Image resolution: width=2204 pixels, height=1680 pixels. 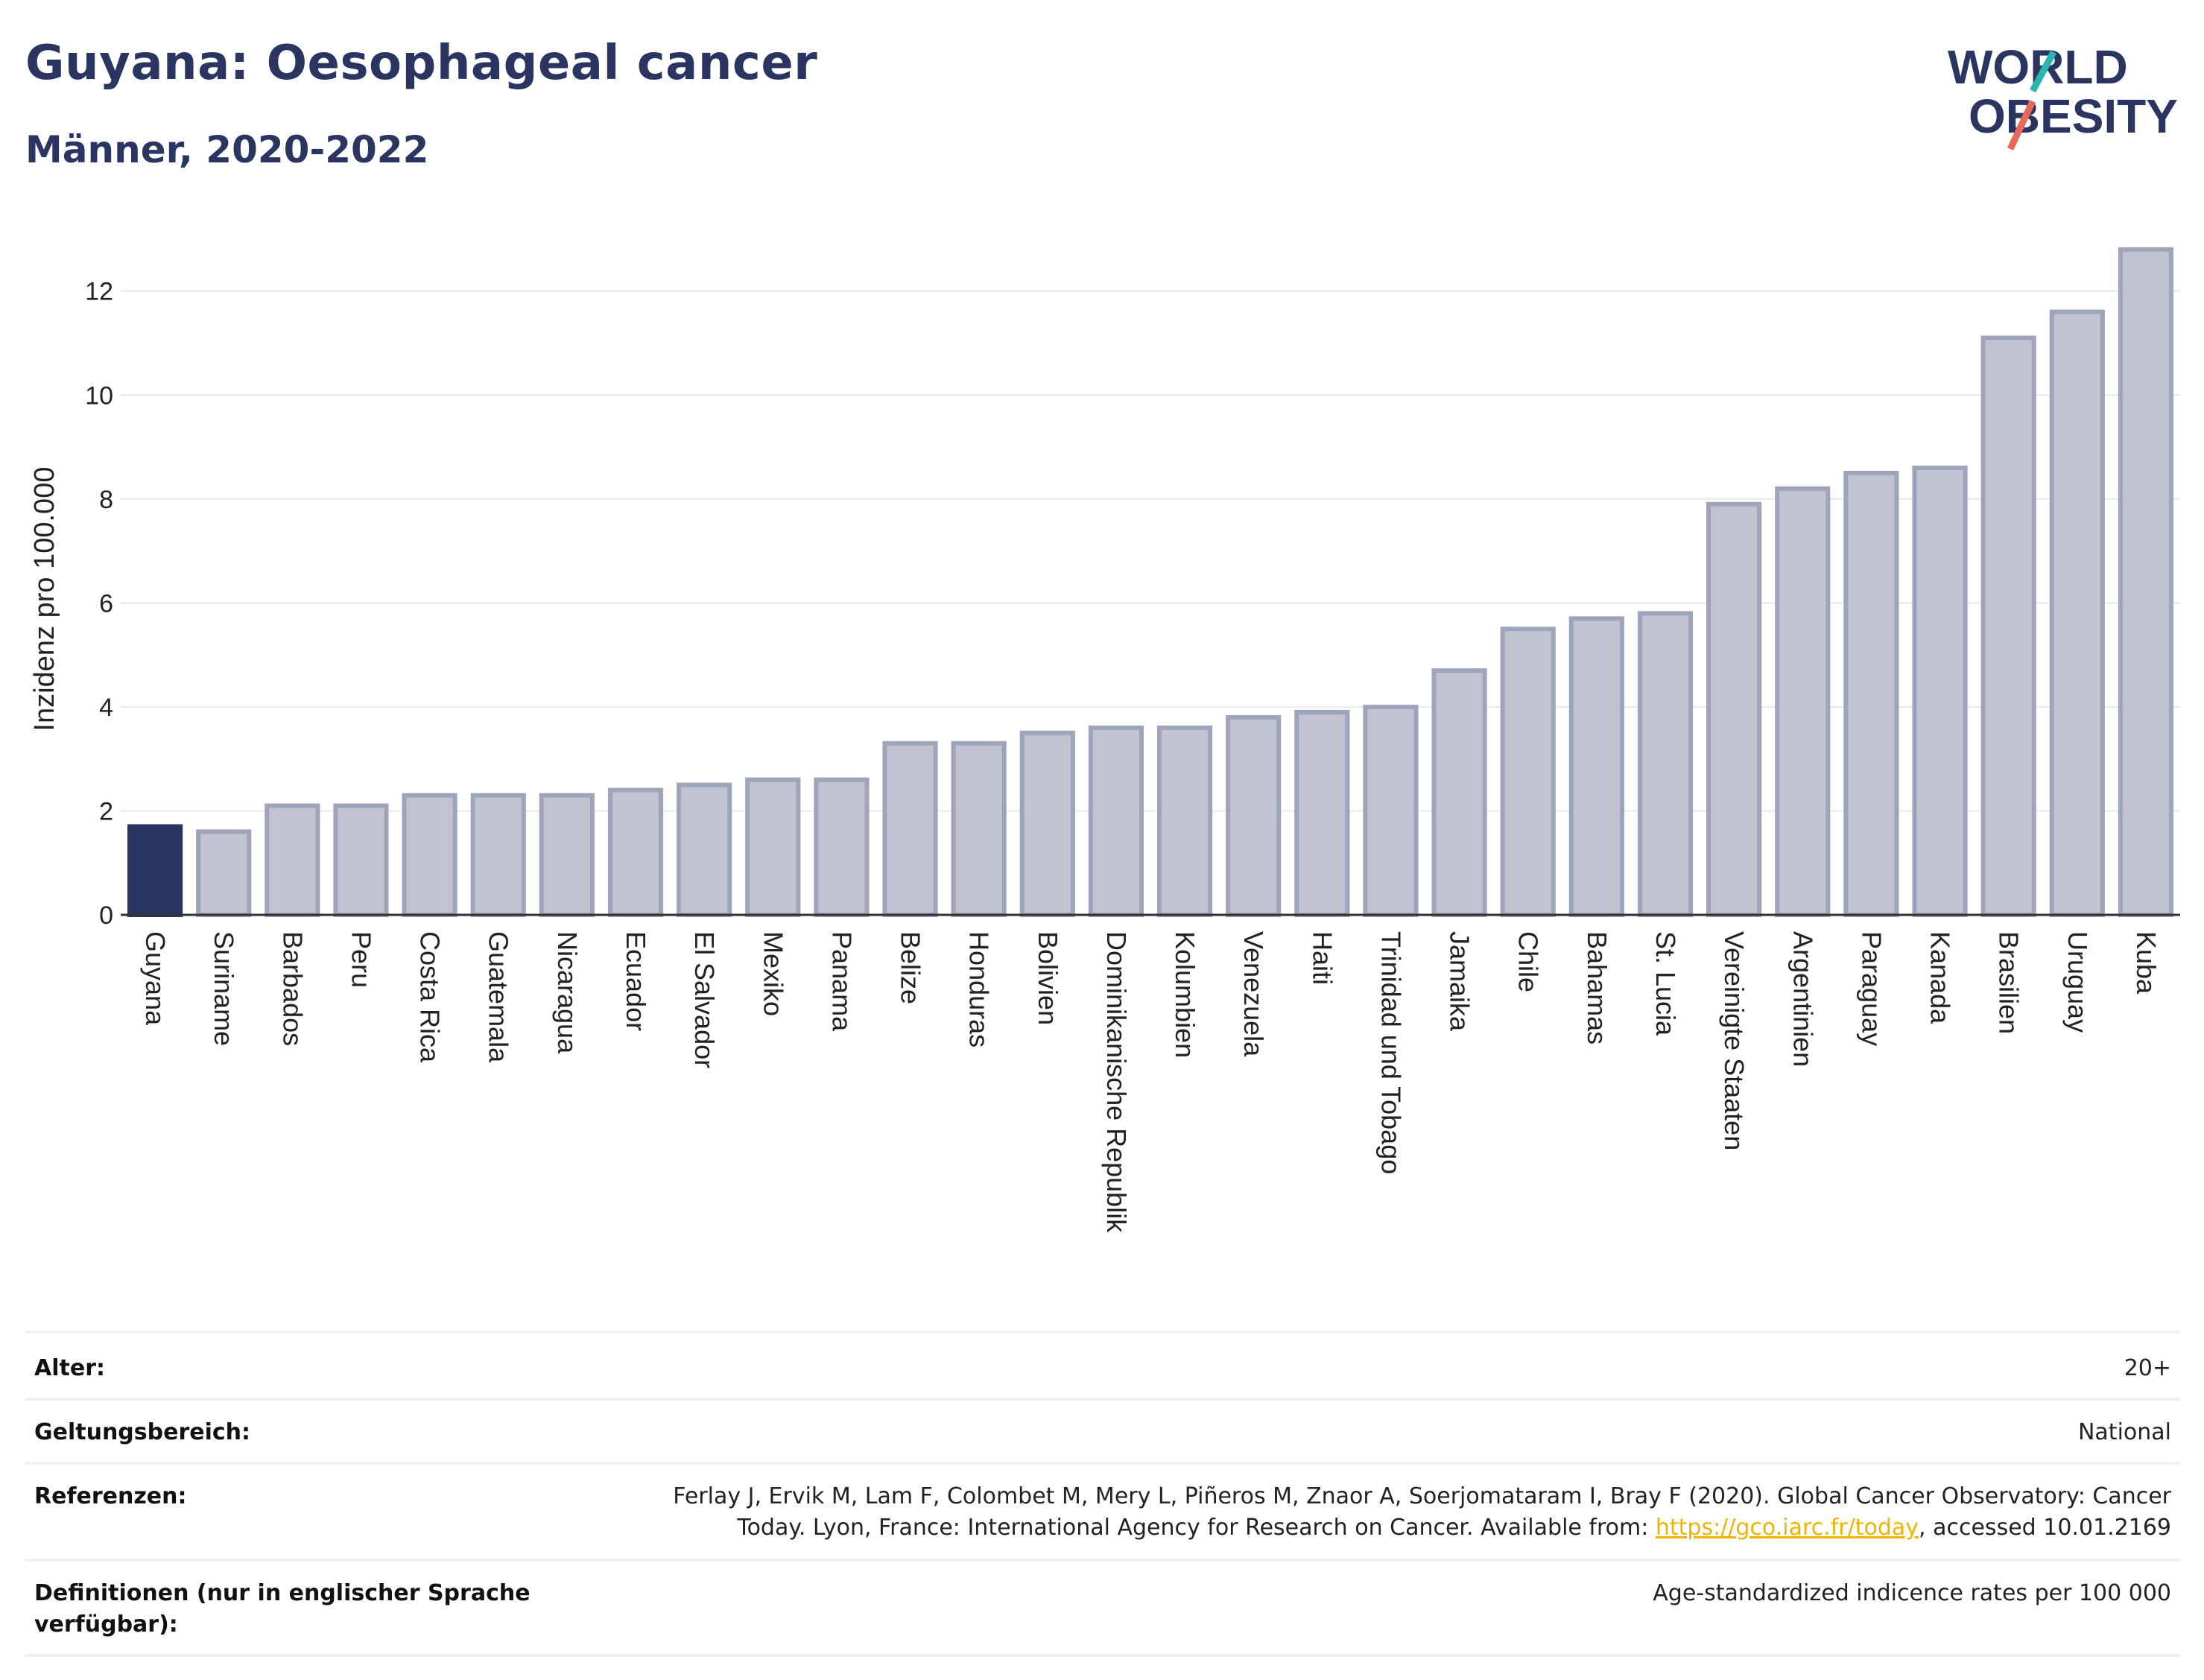 I want to click on info-label-references: Referenzen:, so click(x=110, y=1496).